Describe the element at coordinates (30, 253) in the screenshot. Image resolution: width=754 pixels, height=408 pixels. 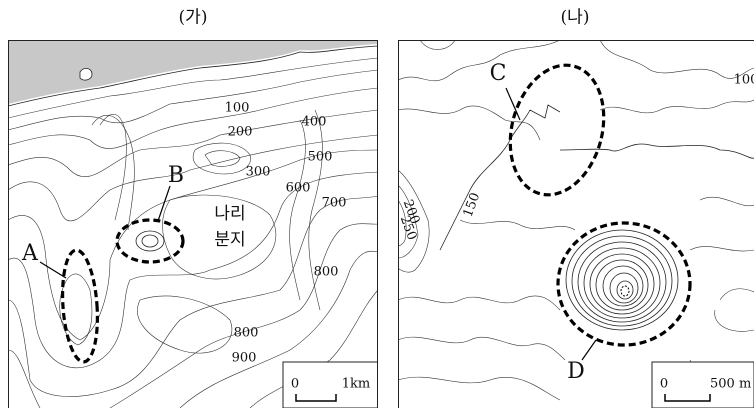
I see `marker-label: A` at that location.